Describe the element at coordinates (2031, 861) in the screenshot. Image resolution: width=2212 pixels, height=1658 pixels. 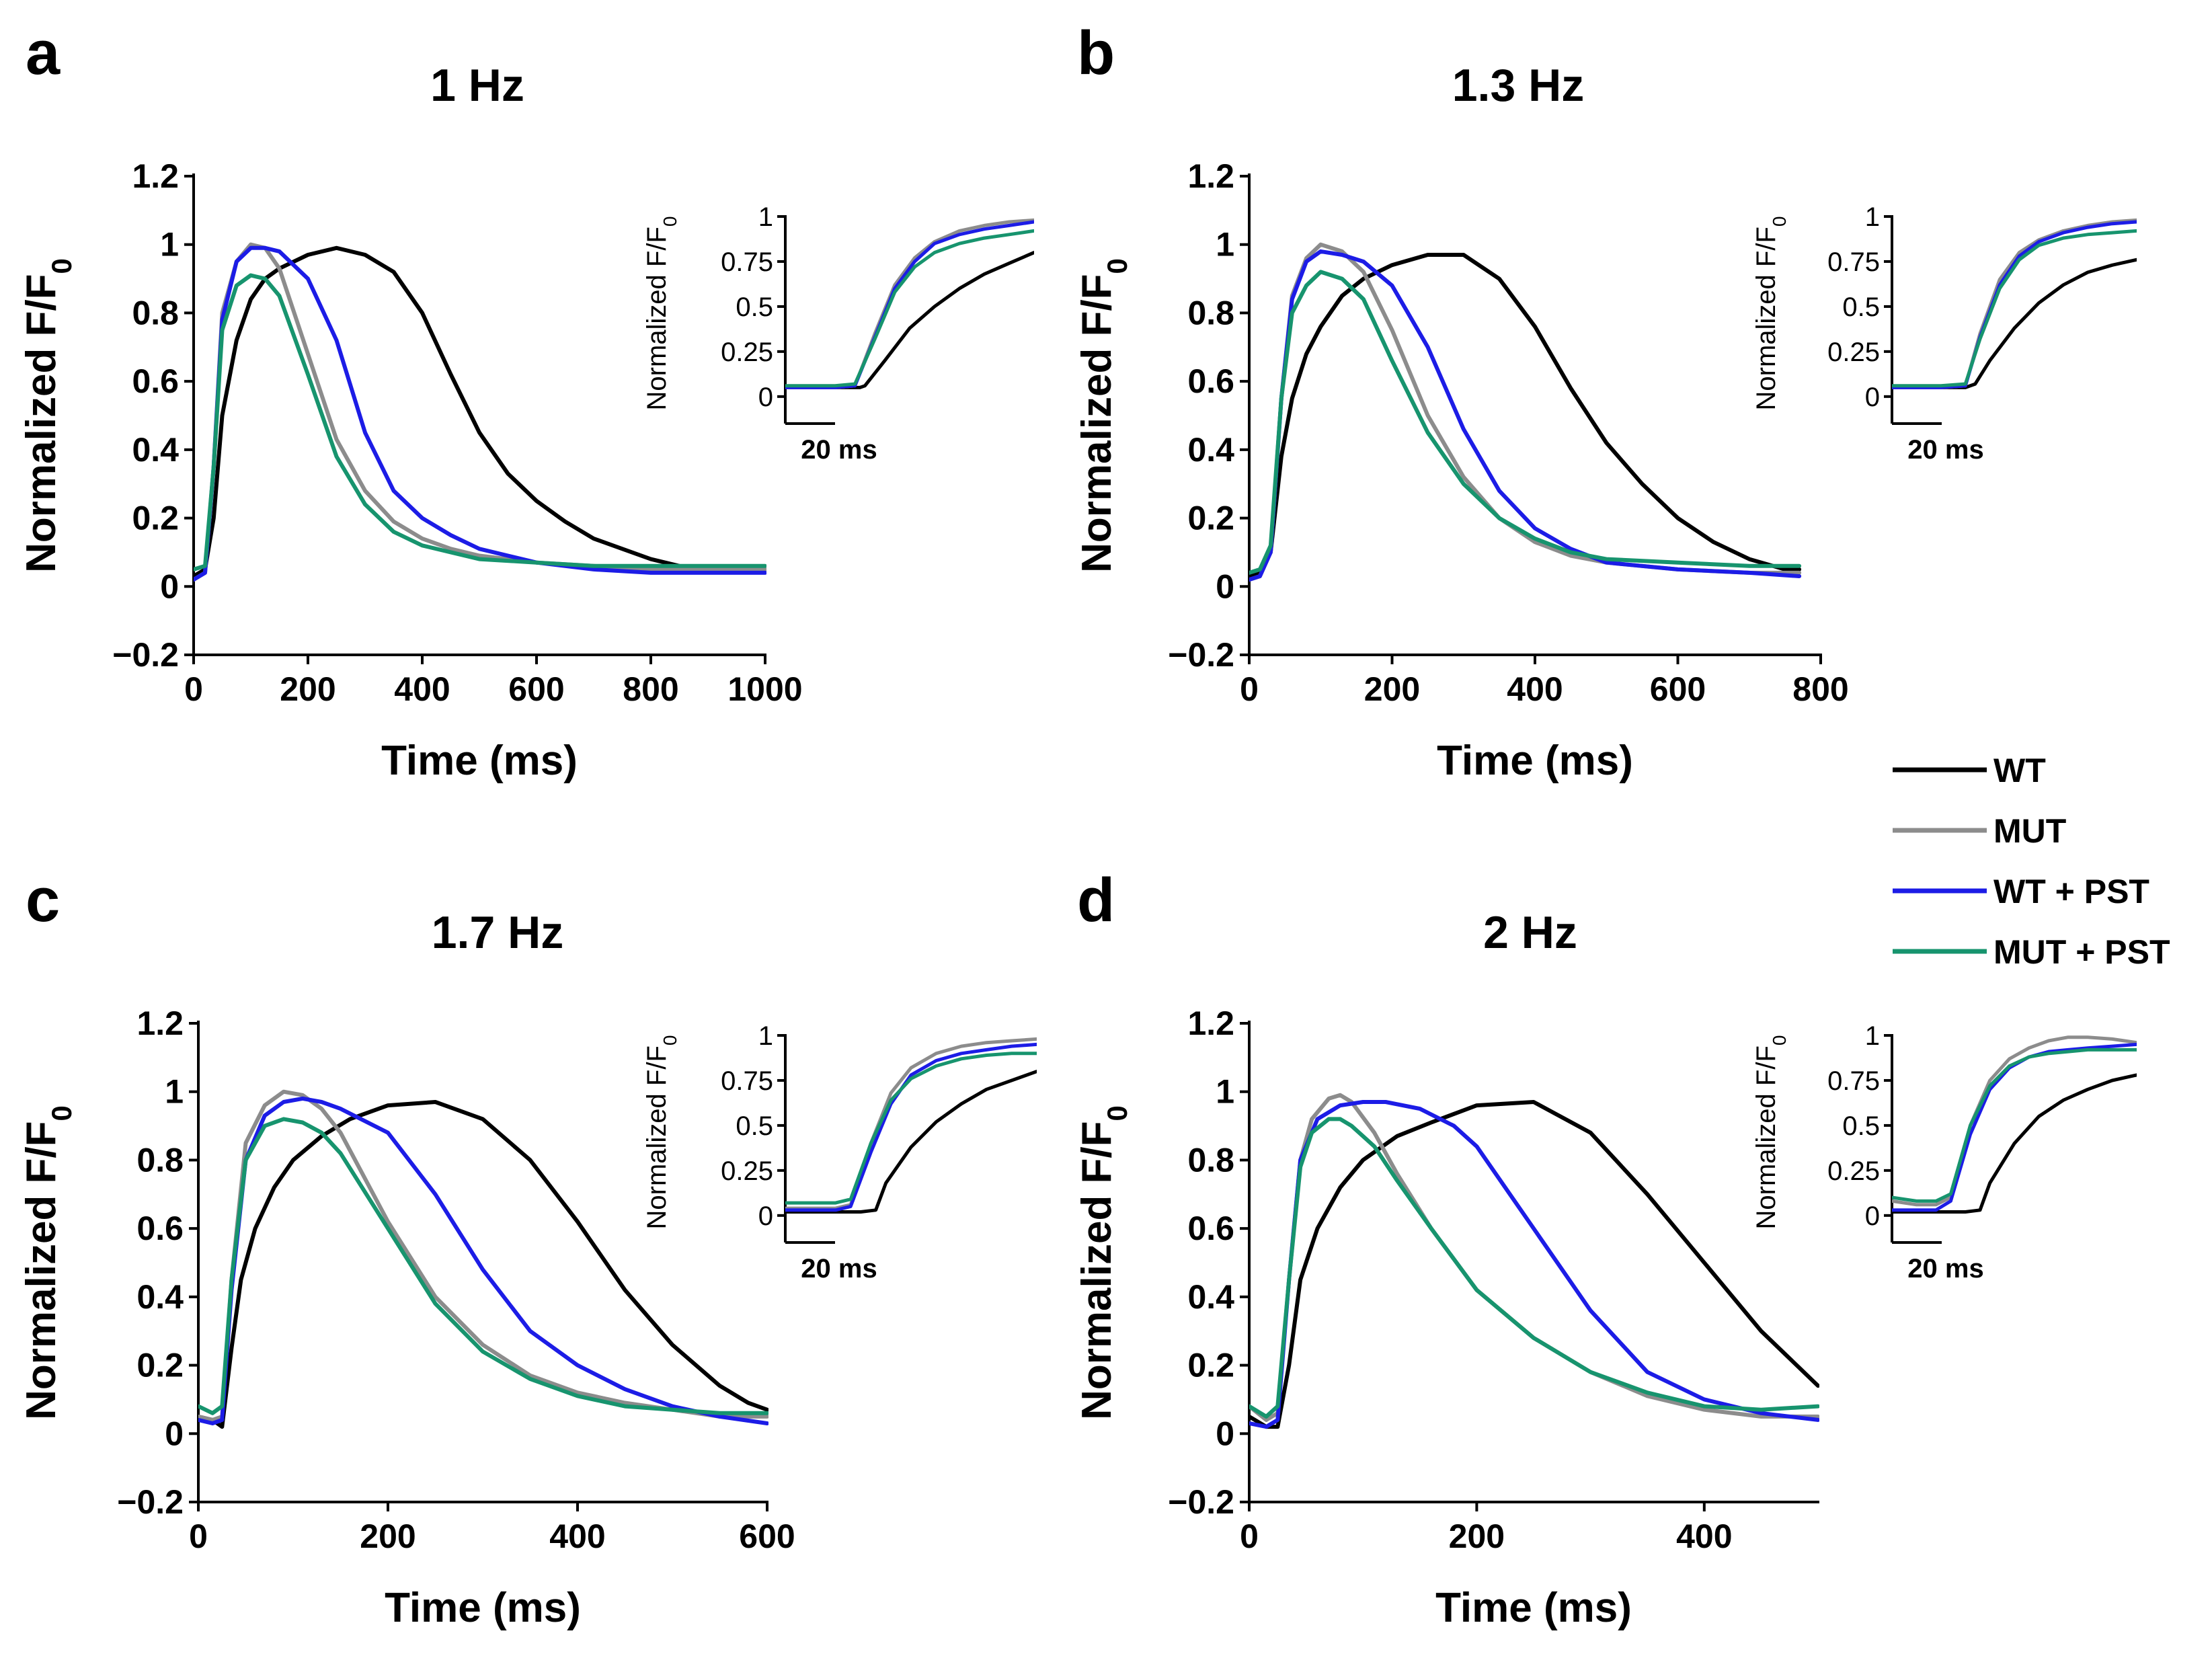
I see `legend: WT MUT WT + PST MUT + PST` at that location.